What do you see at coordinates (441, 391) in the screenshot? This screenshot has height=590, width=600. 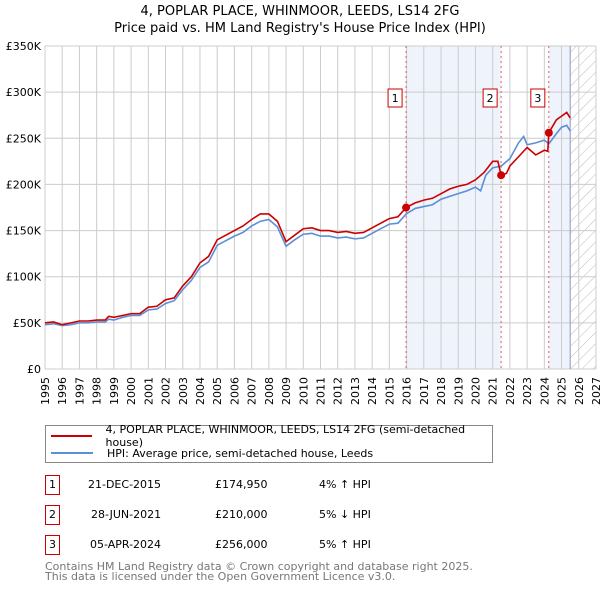 I see `x-tick-label: 2018` at bounding box center [441, 391].